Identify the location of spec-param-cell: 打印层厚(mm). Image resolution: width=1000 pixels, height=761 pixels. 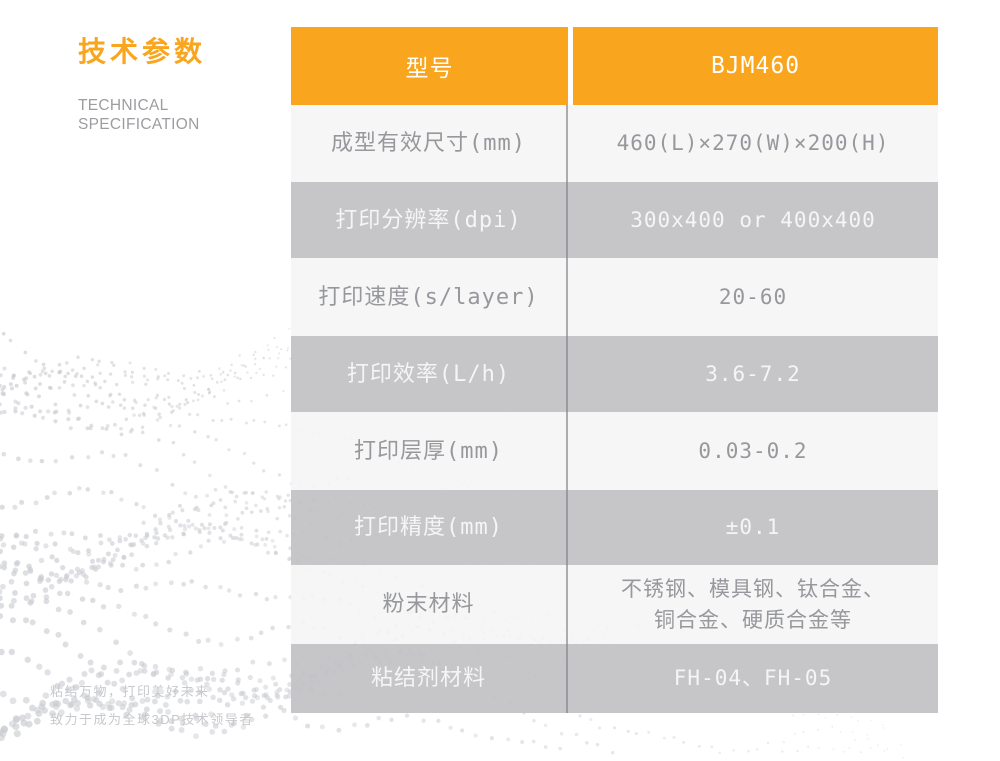
(429, 451).